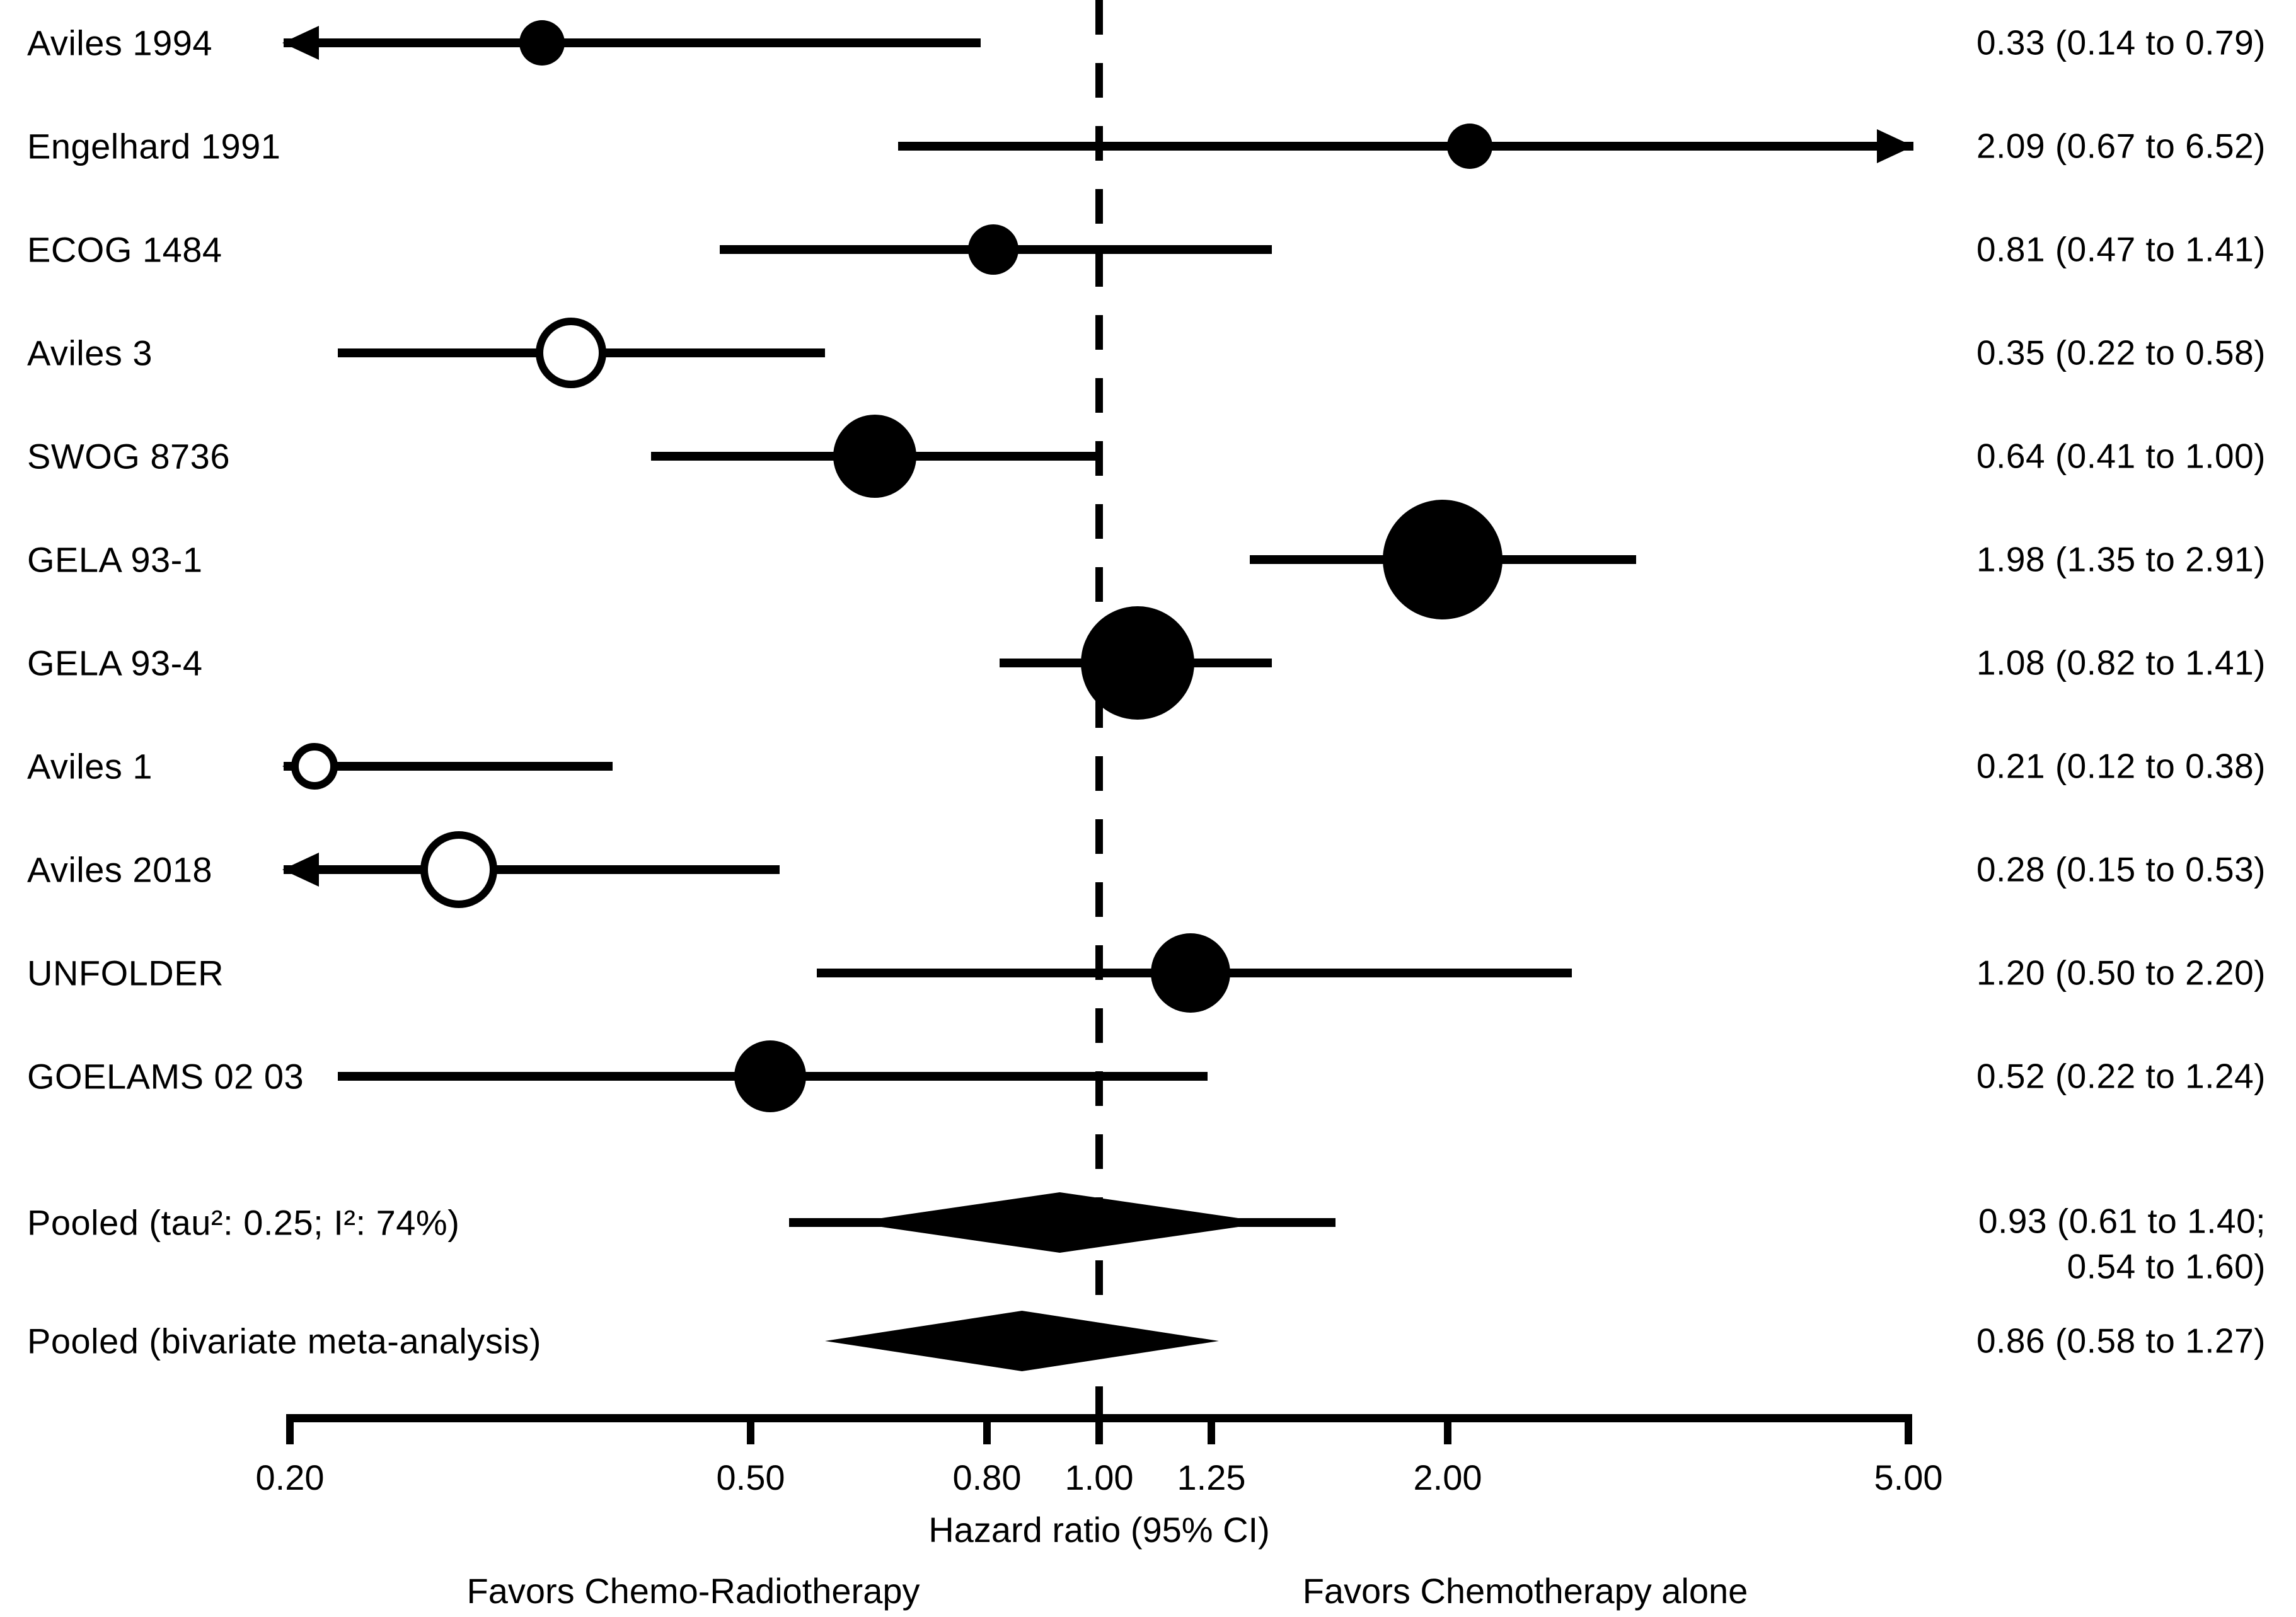 The height and width of the screenshot is (1617, 2296). I want to click on study-label: GOELAMS 02 03, so click(166, 1076).